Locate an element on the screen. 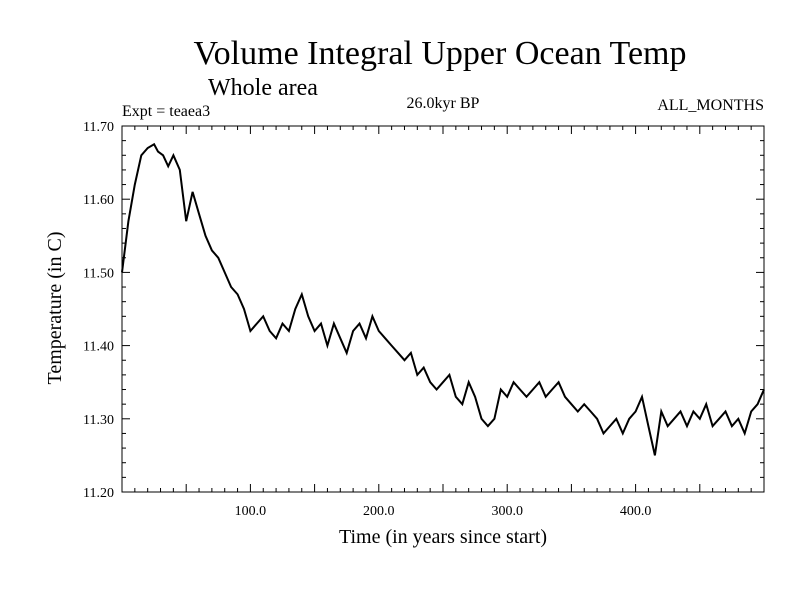 Image resolution: width=800 pixels, height=600 pixels. months-label: ALL_MONTHS is located at coordinates (710, 105).